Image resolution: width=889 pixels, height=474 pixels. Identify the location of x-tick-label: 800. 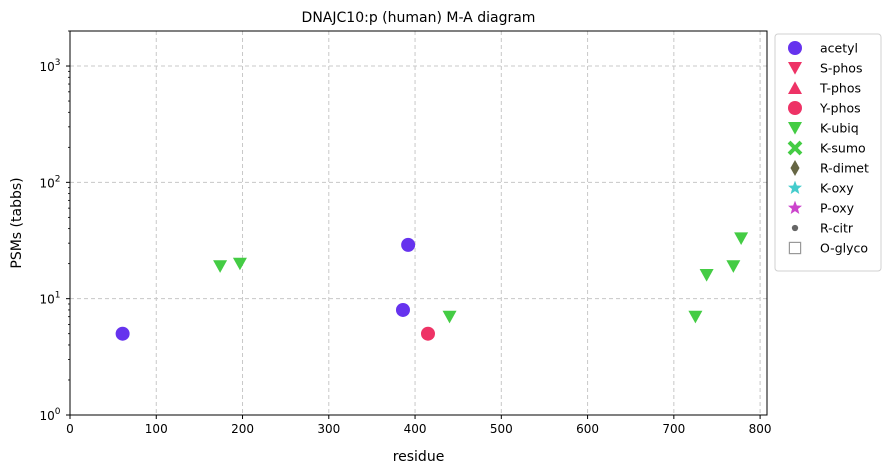
(760, 429).